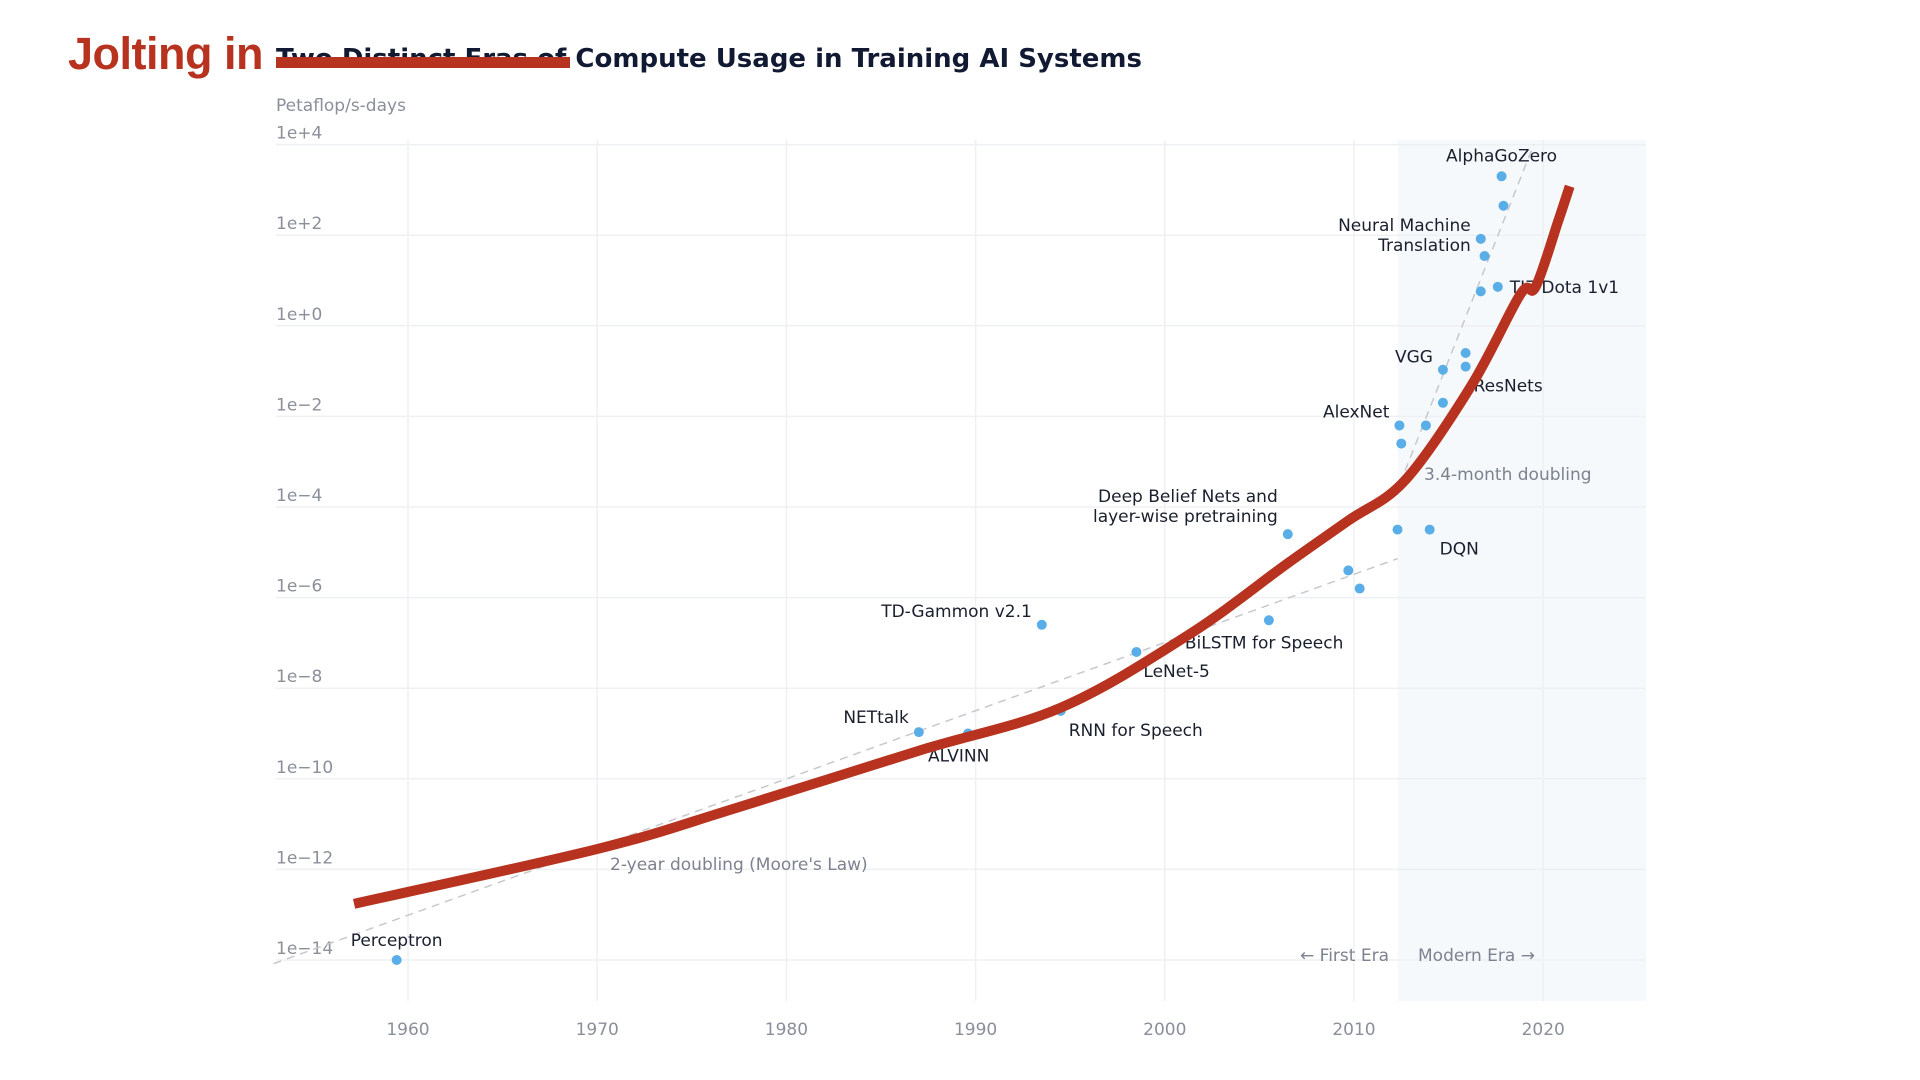 The height and width of the screenshot is (1080, 1920). What do you see at coordinates (304, 858) in the screenshot?
I see `y-tick-label: 1e−12` at bounding box center [304, 858].